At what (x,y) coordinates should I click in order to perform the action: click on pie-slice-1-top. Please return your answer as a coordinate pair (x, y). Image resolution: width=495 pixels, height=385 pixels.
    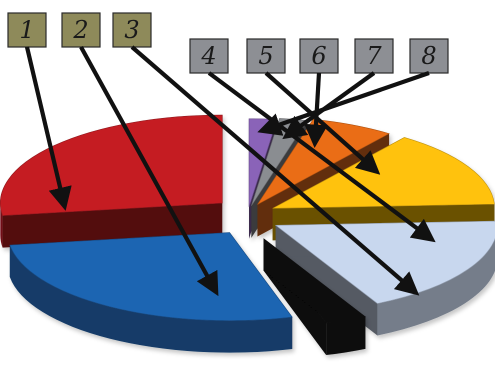
    Looking at the image, I should click on (111, 165).